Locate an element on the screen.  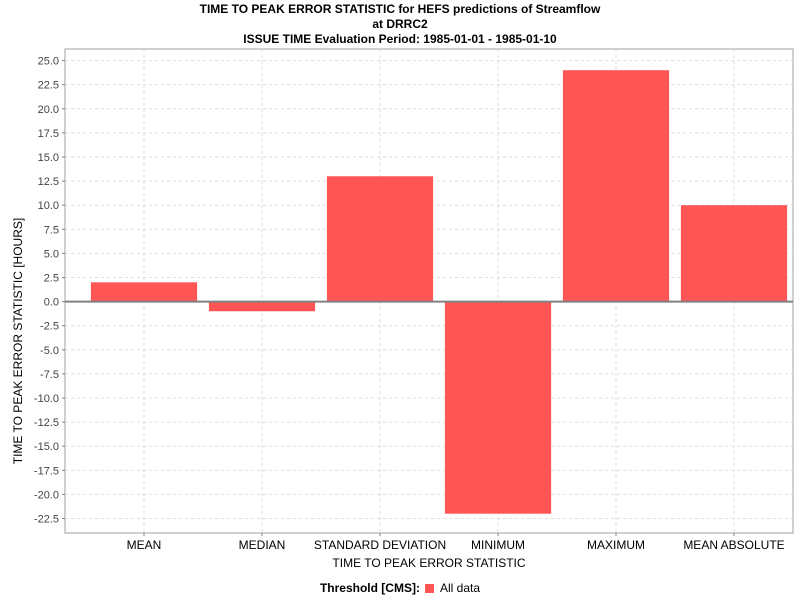
y-tick-label: 22.5 is located at coordinates (48, 86).